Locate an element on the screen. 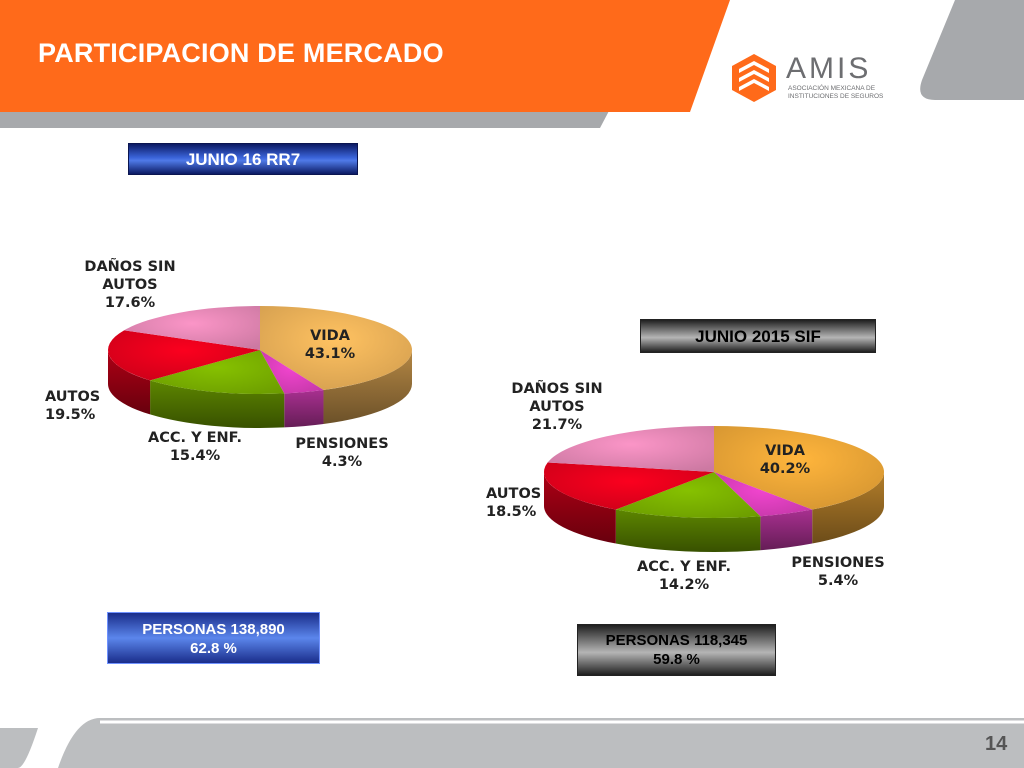 The width and height of the screenshot is (1024, 768). header-right-gray-tab is located at coordinates (972, 50).